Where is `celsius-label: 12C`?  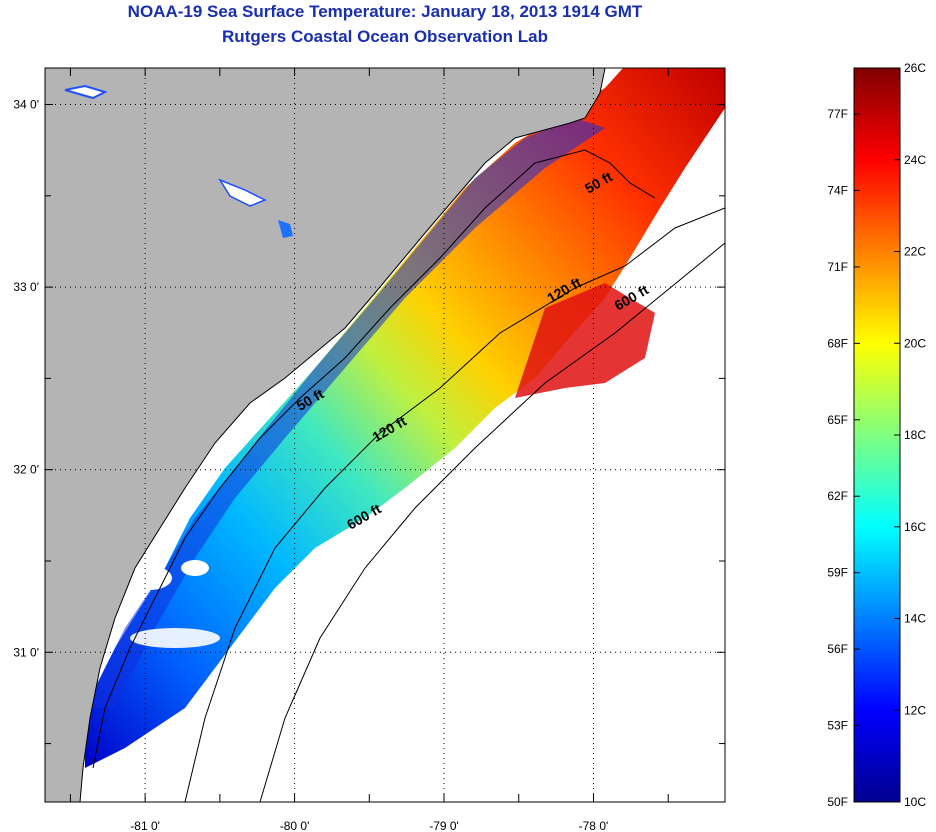
celsius-label: 12C is located at coordinates (915, 710).